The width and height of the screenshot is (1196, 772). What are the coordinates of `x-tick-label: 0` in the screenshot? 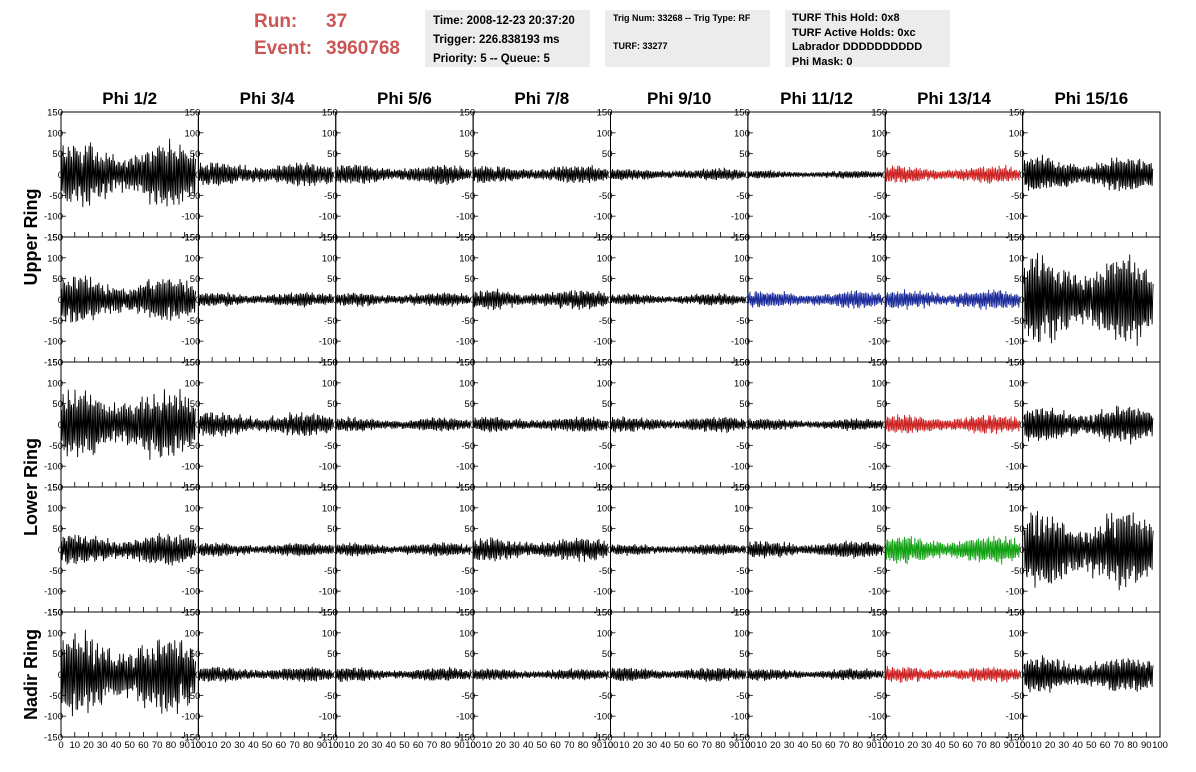 It's located at (60, 745).